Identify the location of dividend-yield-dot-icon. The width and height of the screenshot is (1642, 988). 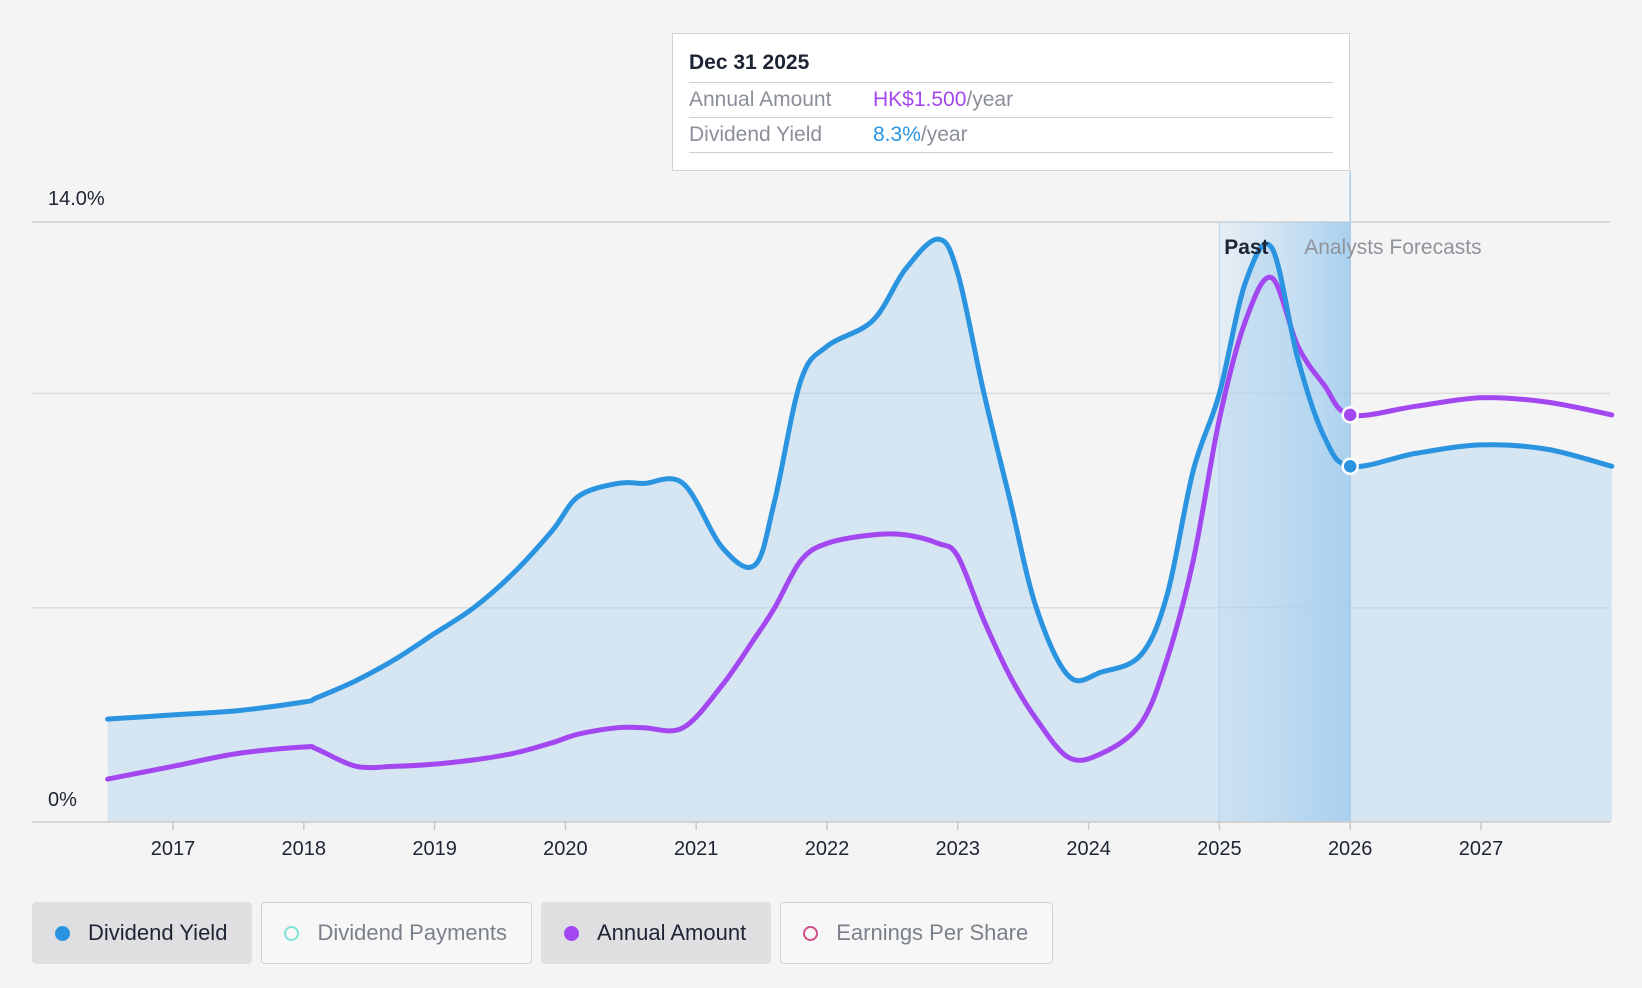
(62, 933).